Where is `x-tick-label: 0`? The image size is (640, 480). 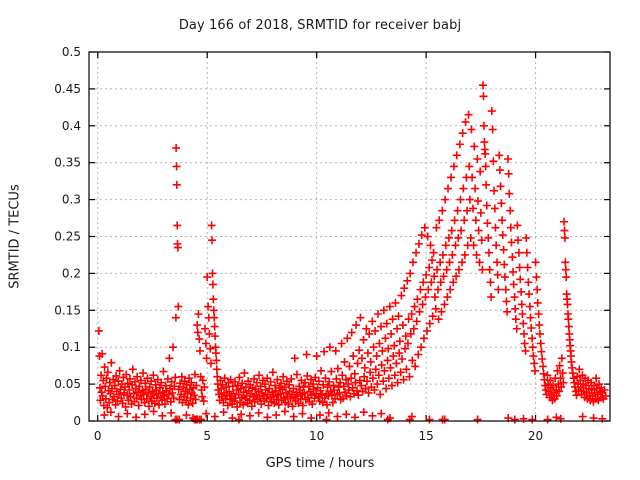 x-tick-label: 0 is located at coordinates (98, 436).